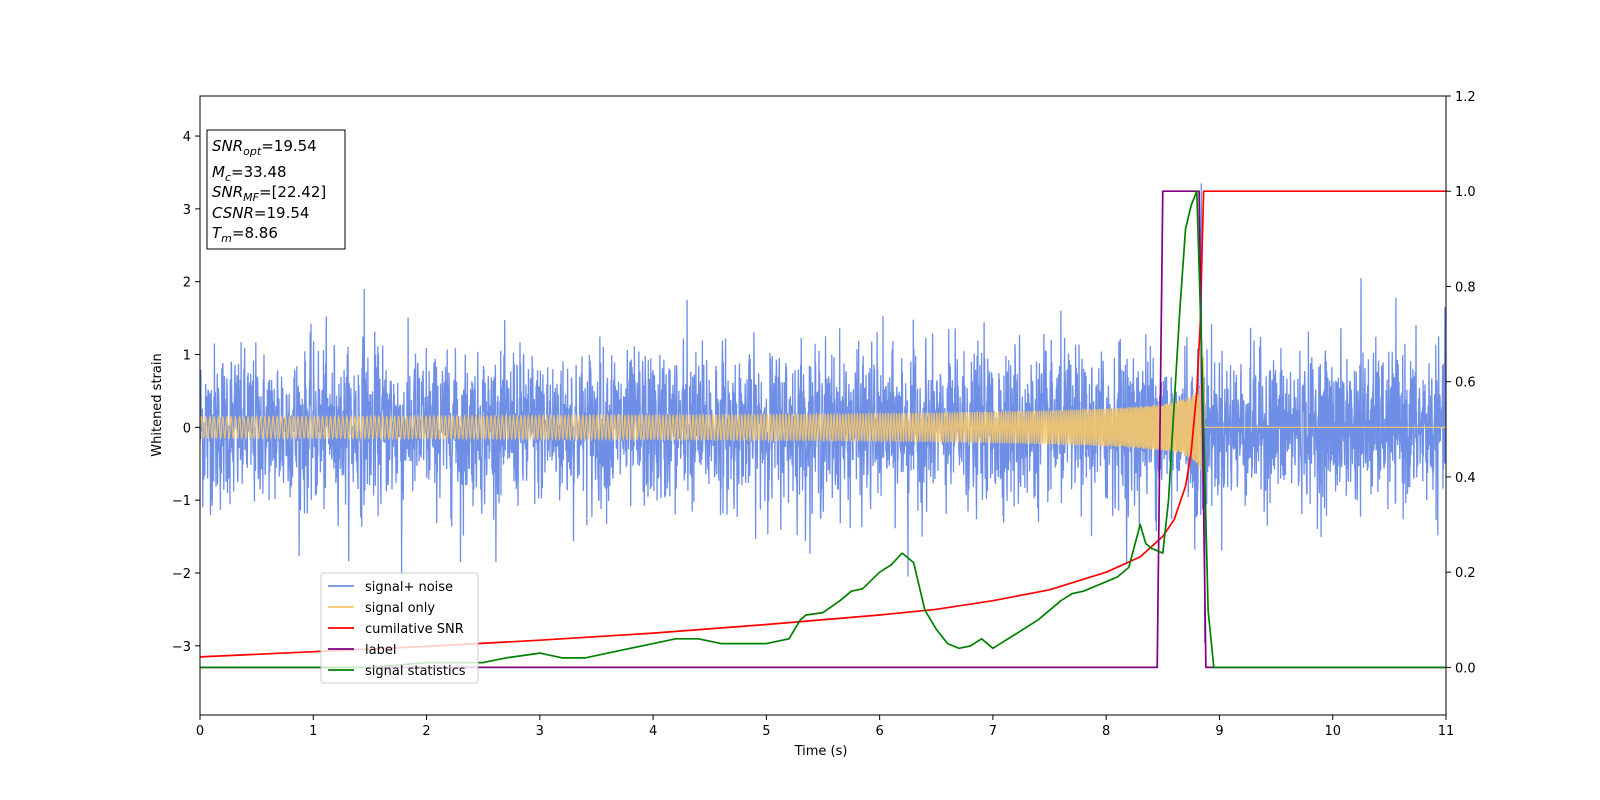 The image size is (1600, 800). I want to click on info-line: SNRopt=19.54, so click(264, 147).